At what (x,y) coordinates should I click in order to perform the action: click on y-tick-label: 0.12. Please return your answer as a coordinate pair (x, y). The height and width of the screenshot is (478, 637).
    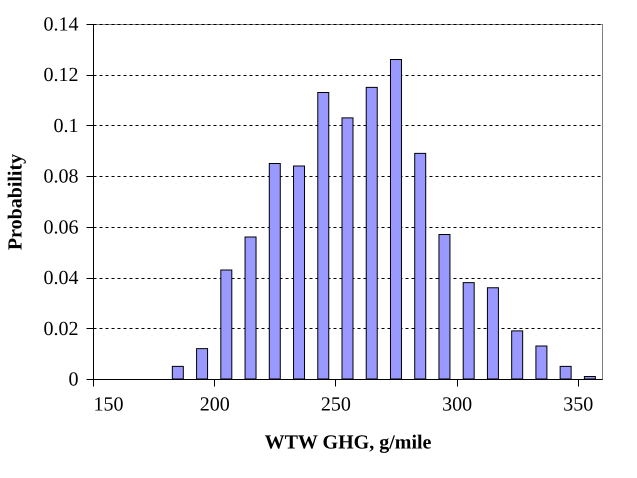
    Looking at the image, I should click on (61, 75).